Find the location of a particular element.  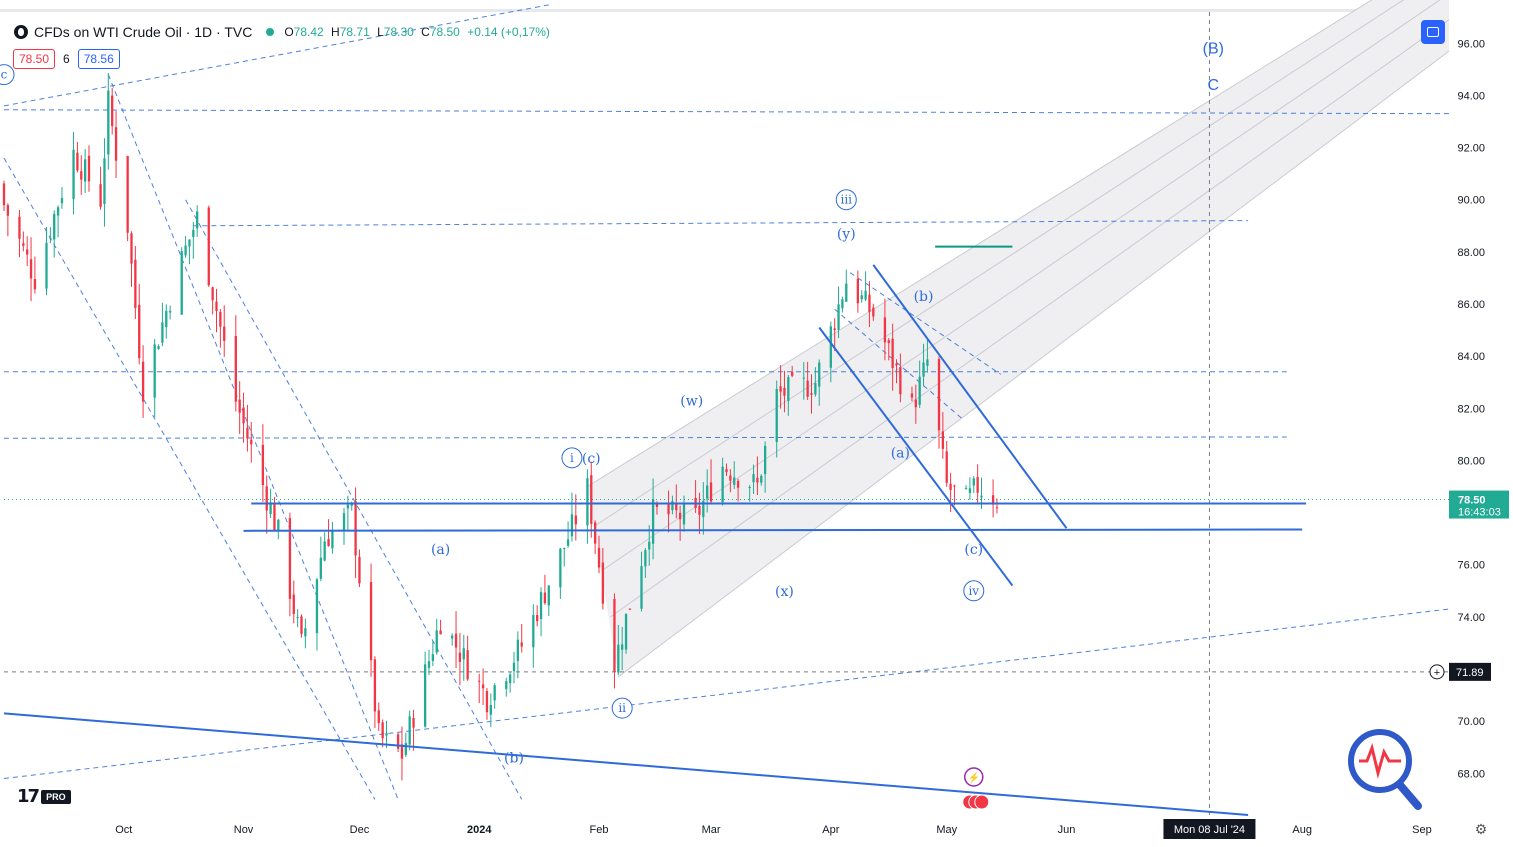

top-toolbar-edge is located at coordinates (756, 10).